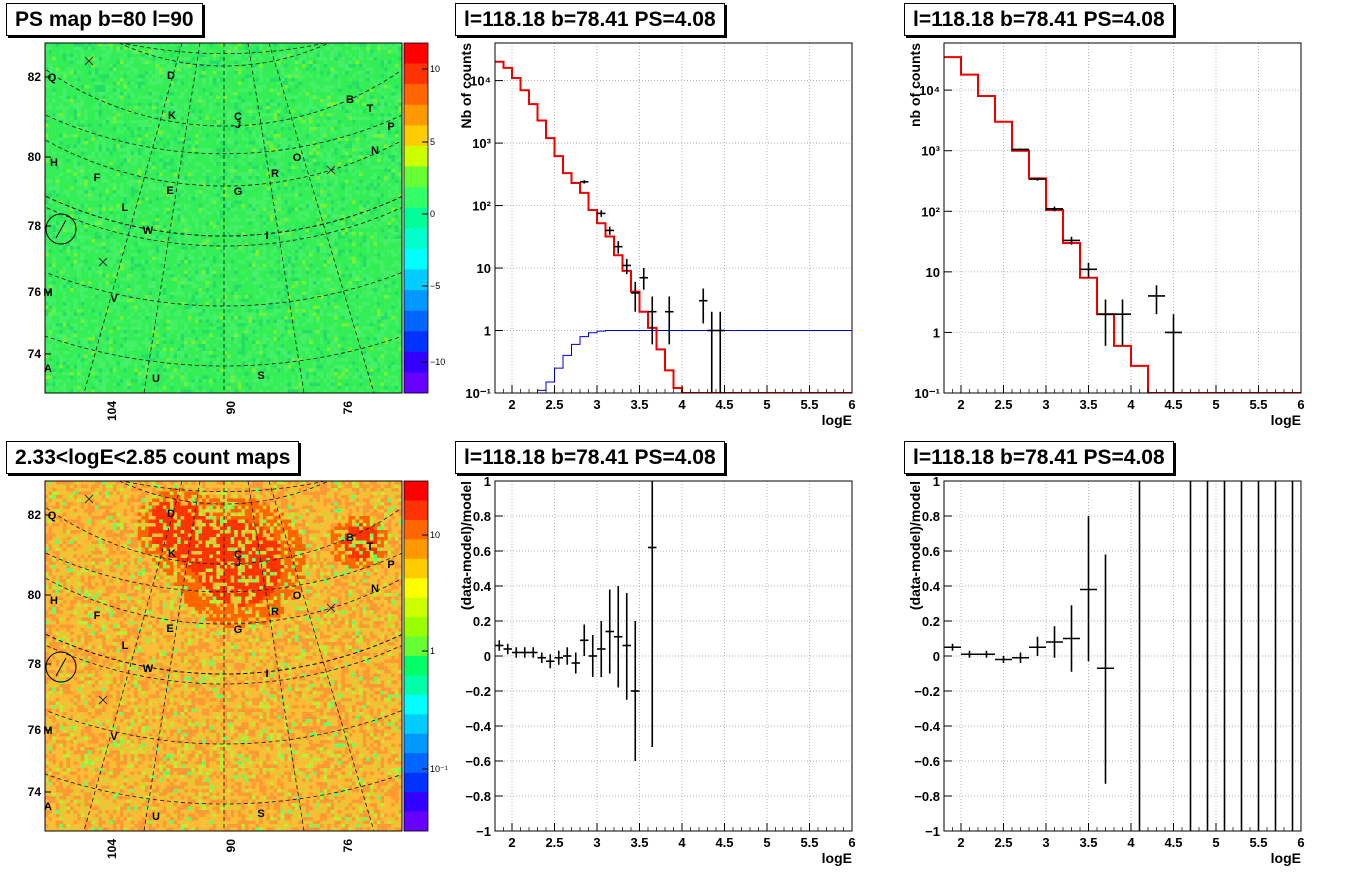 The width and height of the screenshot is (1348, 875). What do you see at coordinates (172, 554) in the screenshot?
I see `map-label-k: K` at bounding box center [172, 554].